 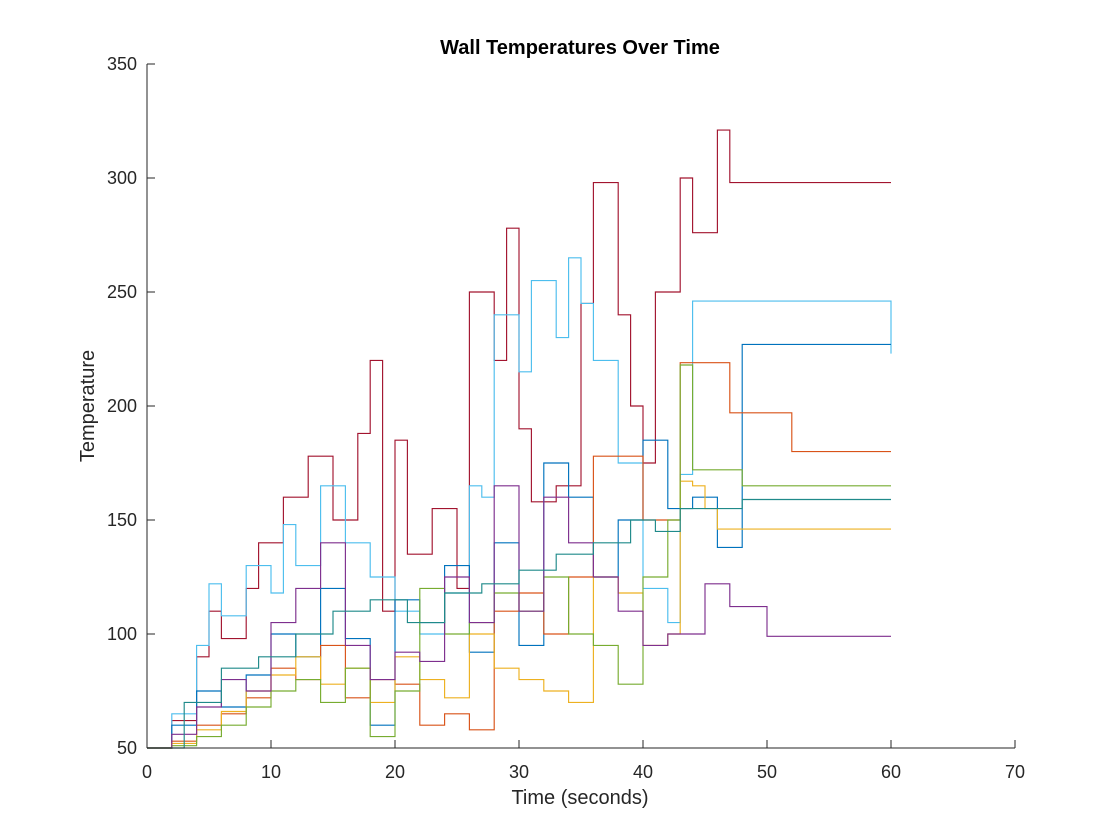 I want to click on y-tick-label: 100, so click(x=122, y=634).